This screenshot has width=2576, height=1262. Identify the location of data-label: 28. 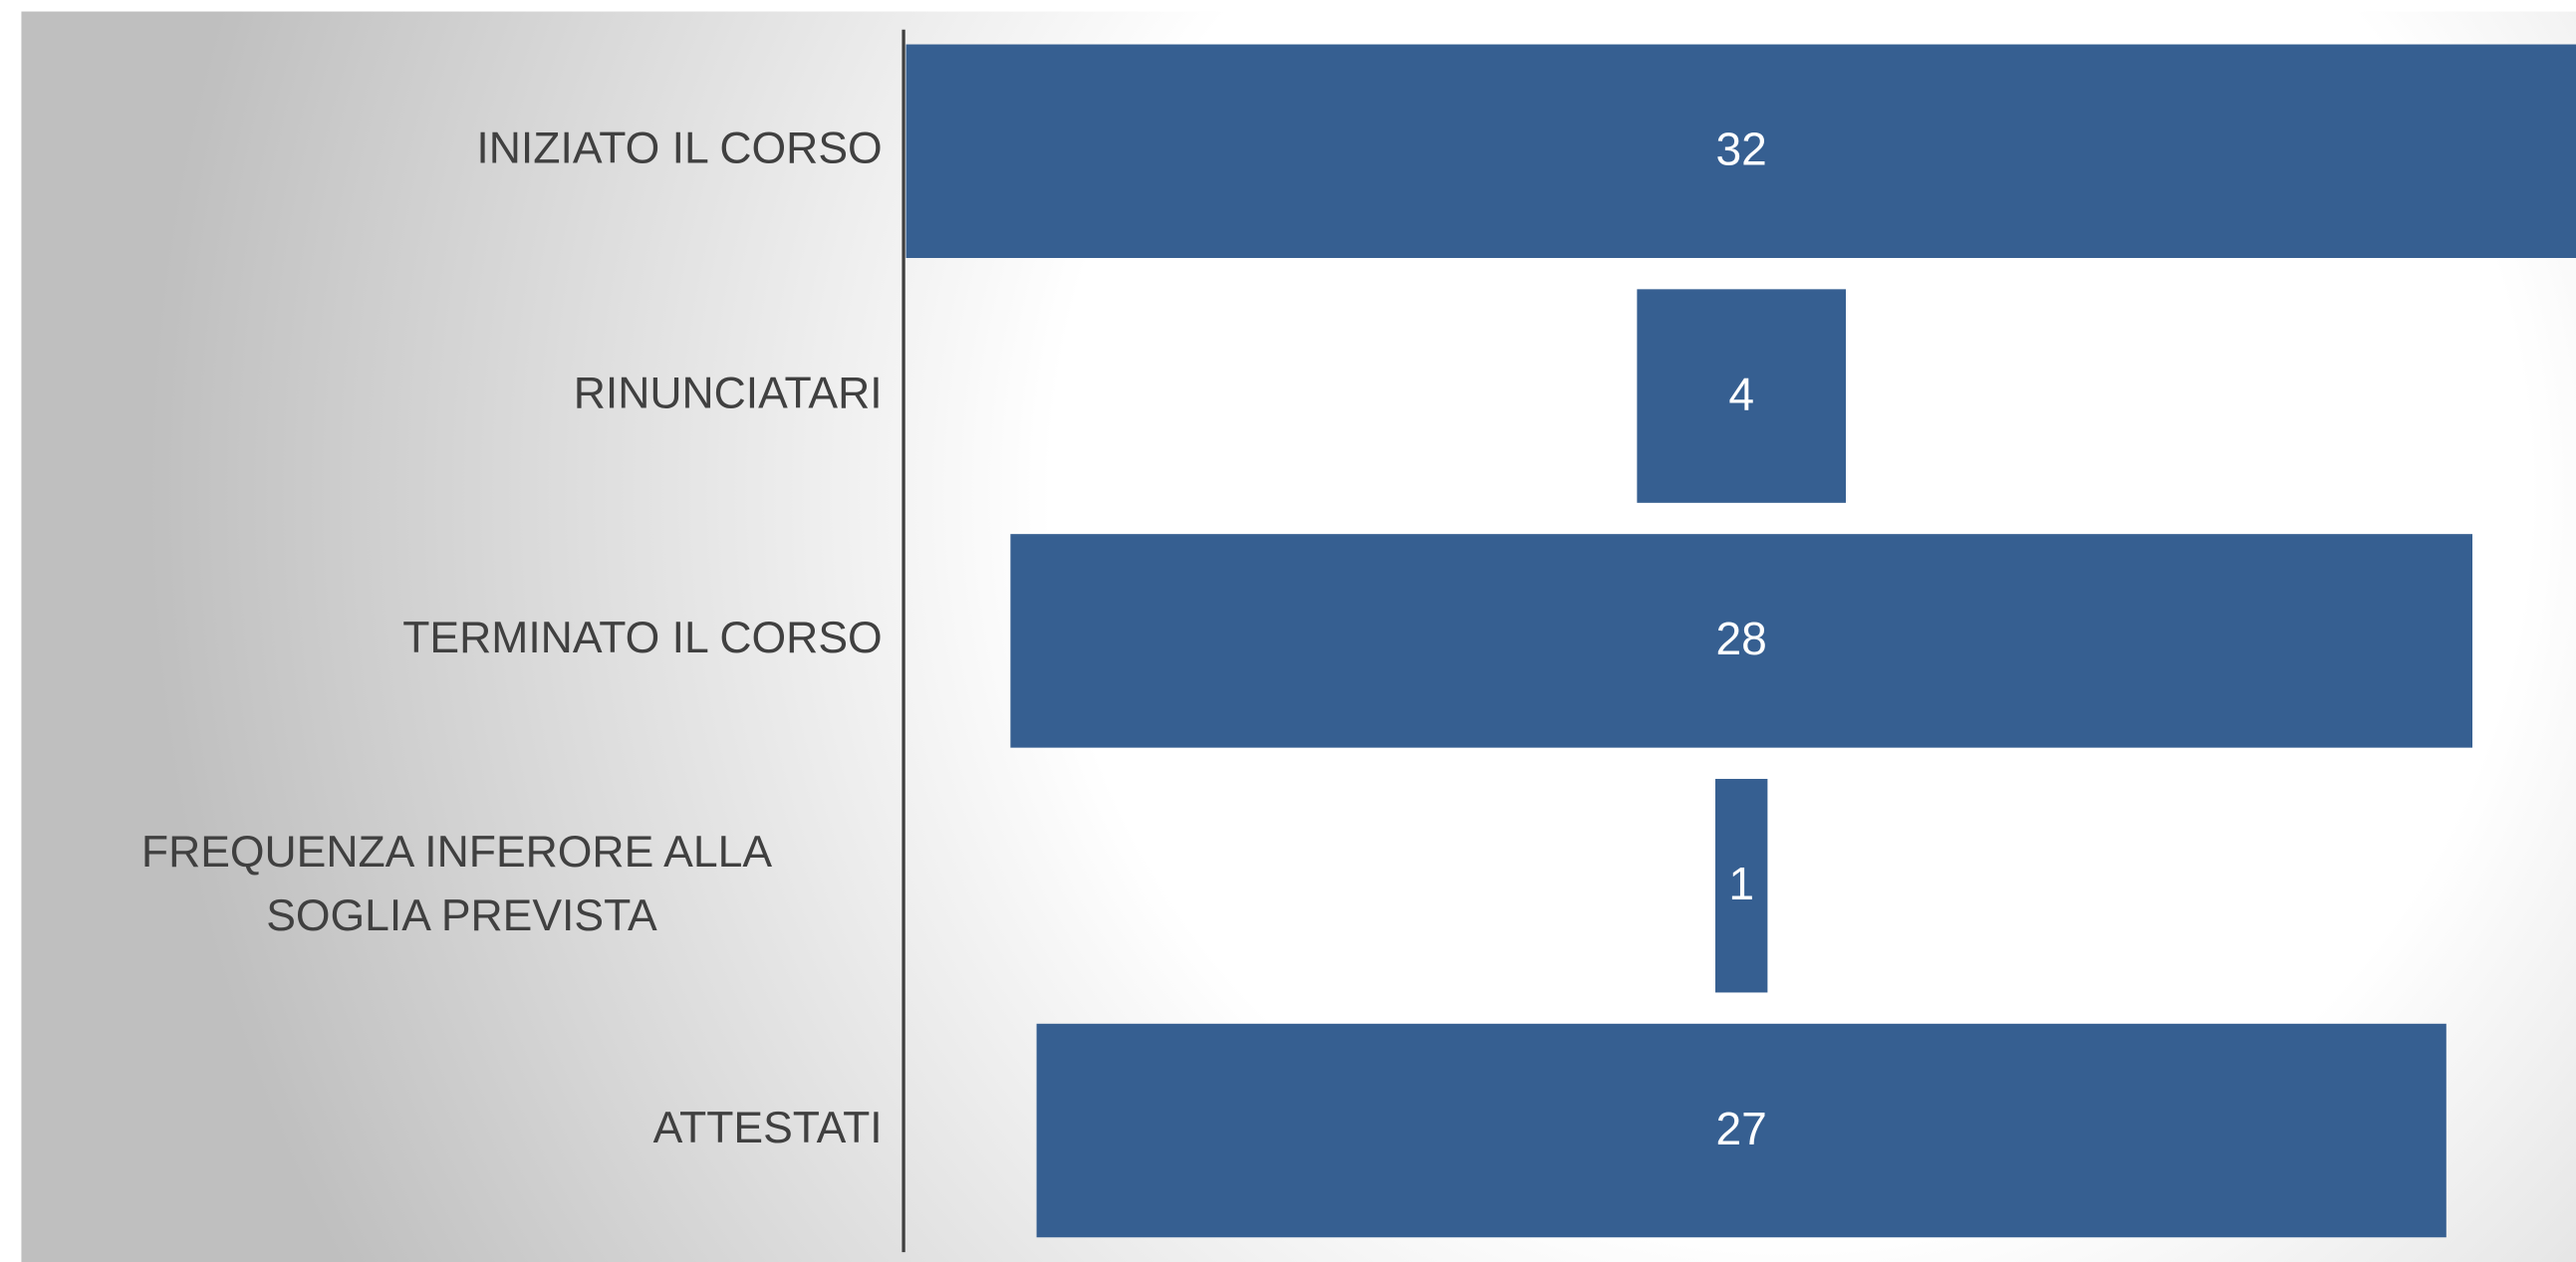
(1741, 639).